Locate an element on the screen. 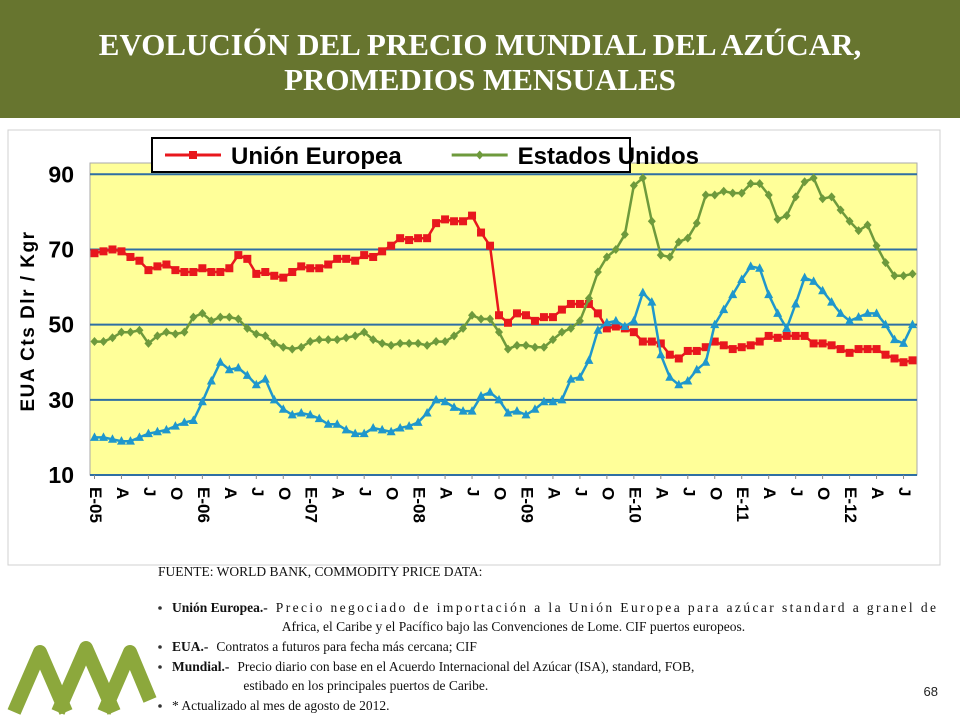 Image resolution: width=960 pixels, height=720 pixels. logo is located at coordinates (82, 678).